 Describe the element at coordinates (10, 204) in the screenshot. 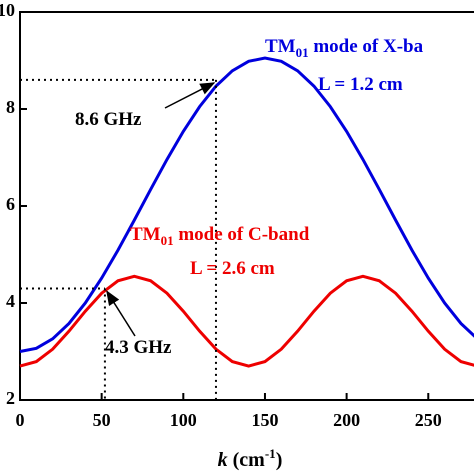

I see `y-tick-label: 6` at that location.